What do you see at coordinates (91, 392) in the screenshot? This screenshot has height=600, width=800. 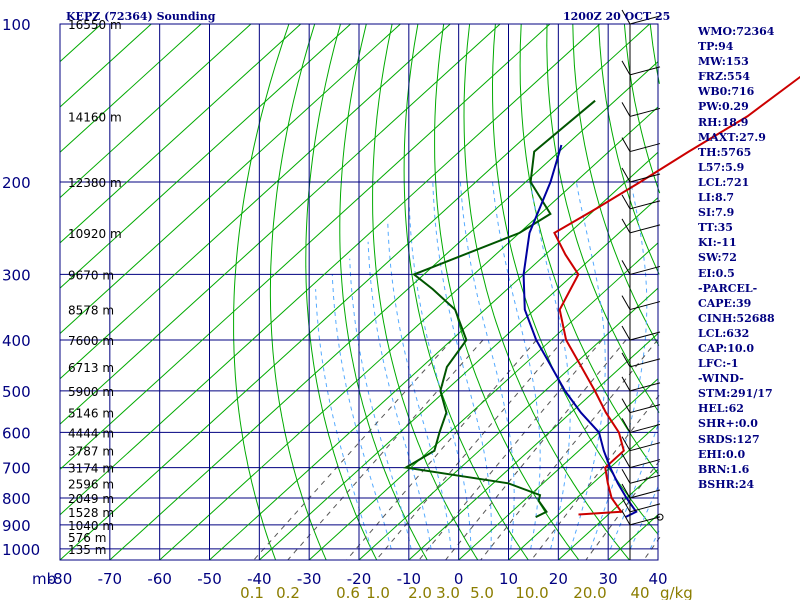 I see `height-label: 5900 m` at bounding box center [91, 392].